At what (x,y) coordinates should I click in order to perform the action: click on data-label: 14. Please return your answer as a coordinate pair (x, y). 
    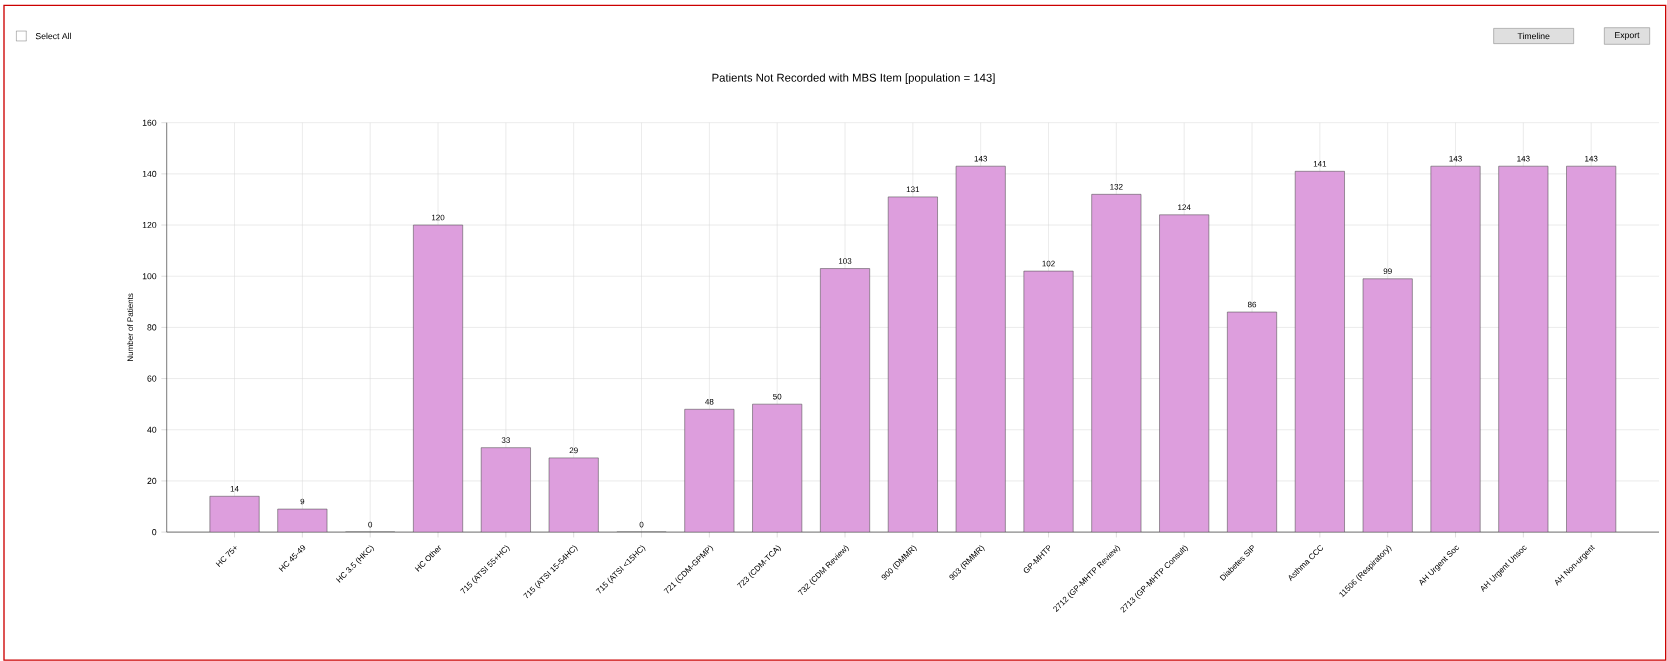
    Looking at the image, I should click on (234, 488).